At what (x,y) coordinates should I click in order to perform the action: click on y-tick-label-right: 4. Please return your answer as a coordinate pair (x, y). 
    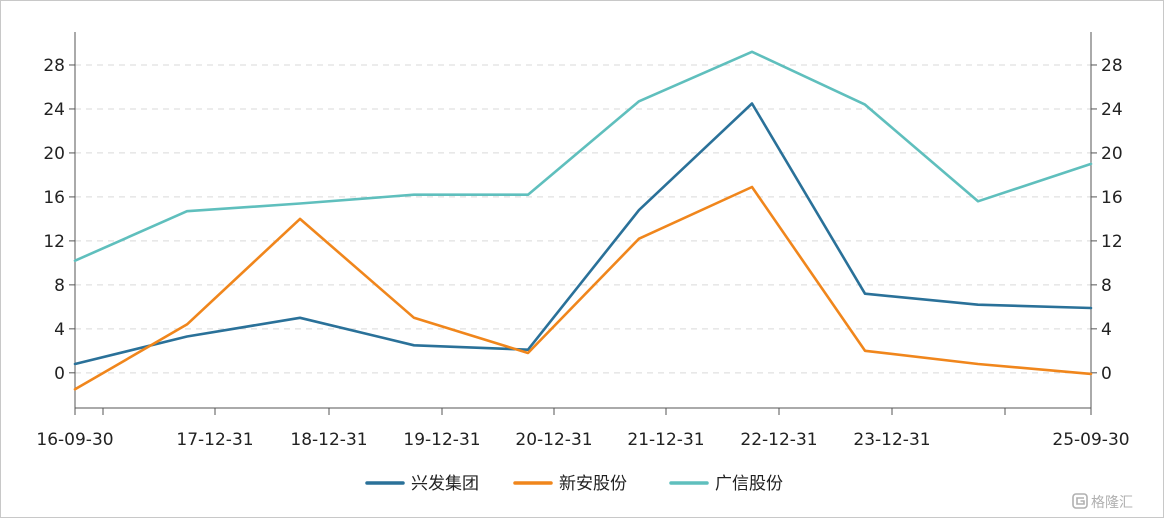
    Looking at the image, I should click on (1106, 330).